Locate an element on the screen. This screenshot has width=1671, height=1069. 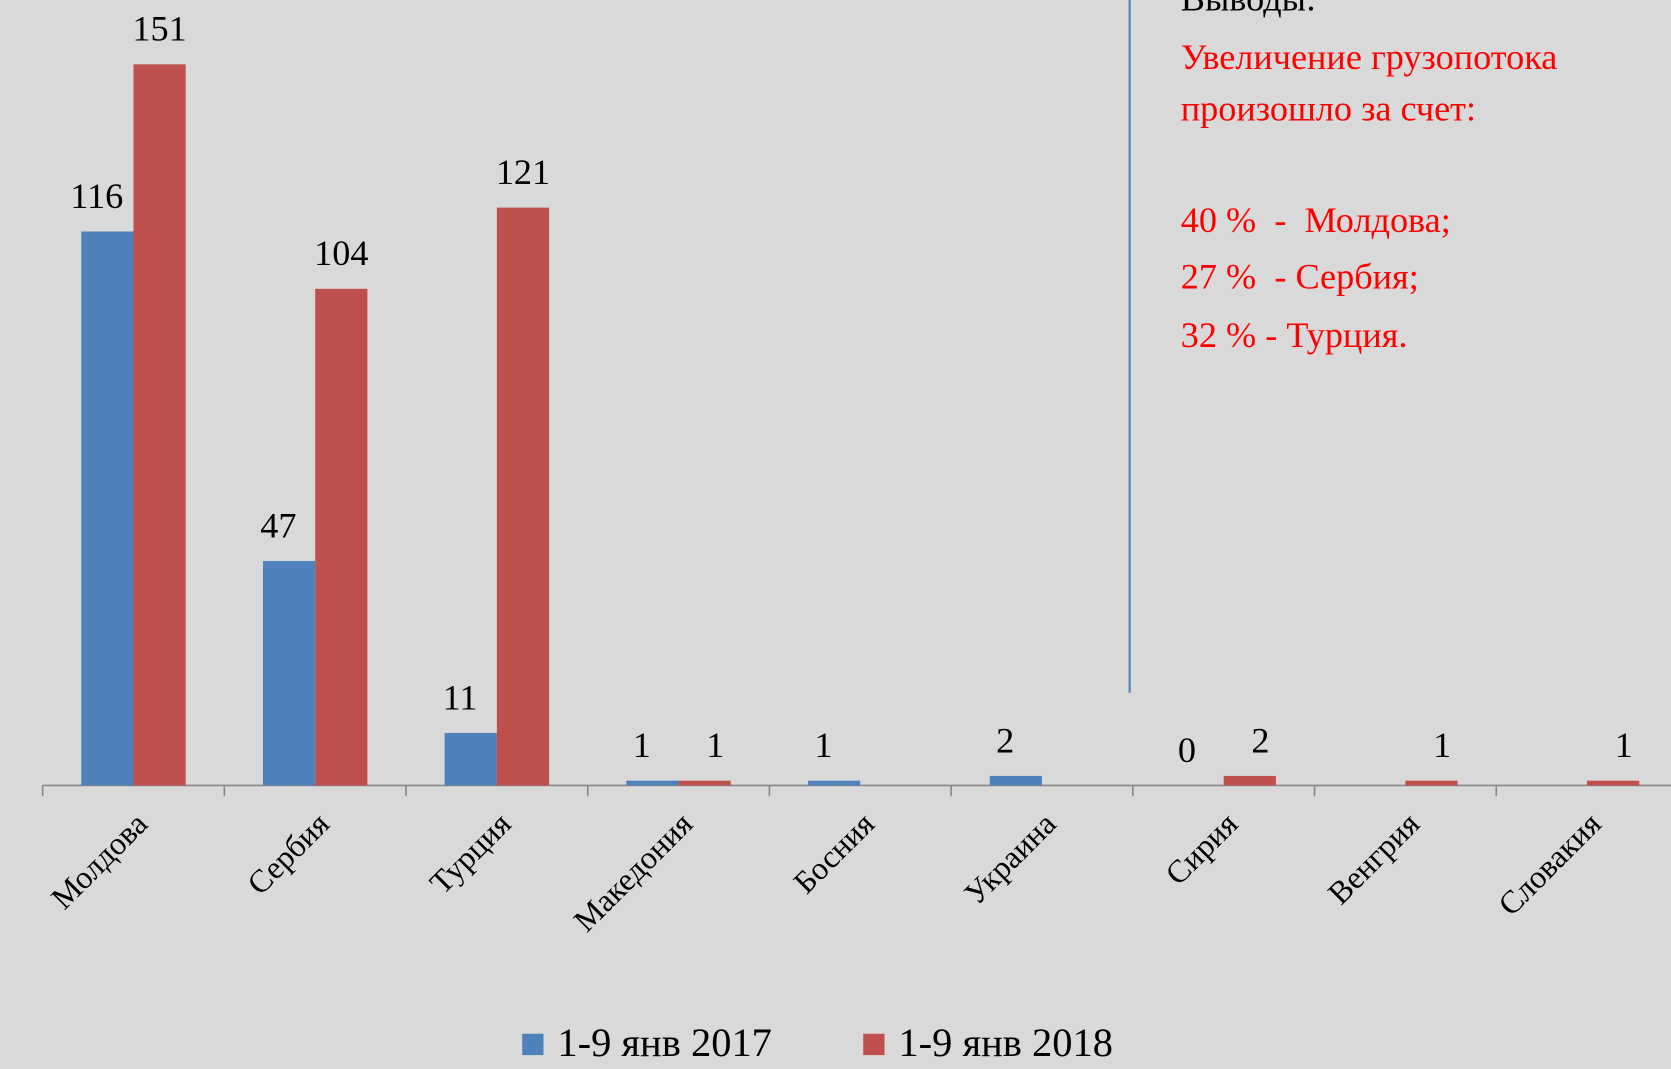
annotation: 40 % - Молдова; is located at coordinates (1316, 220).